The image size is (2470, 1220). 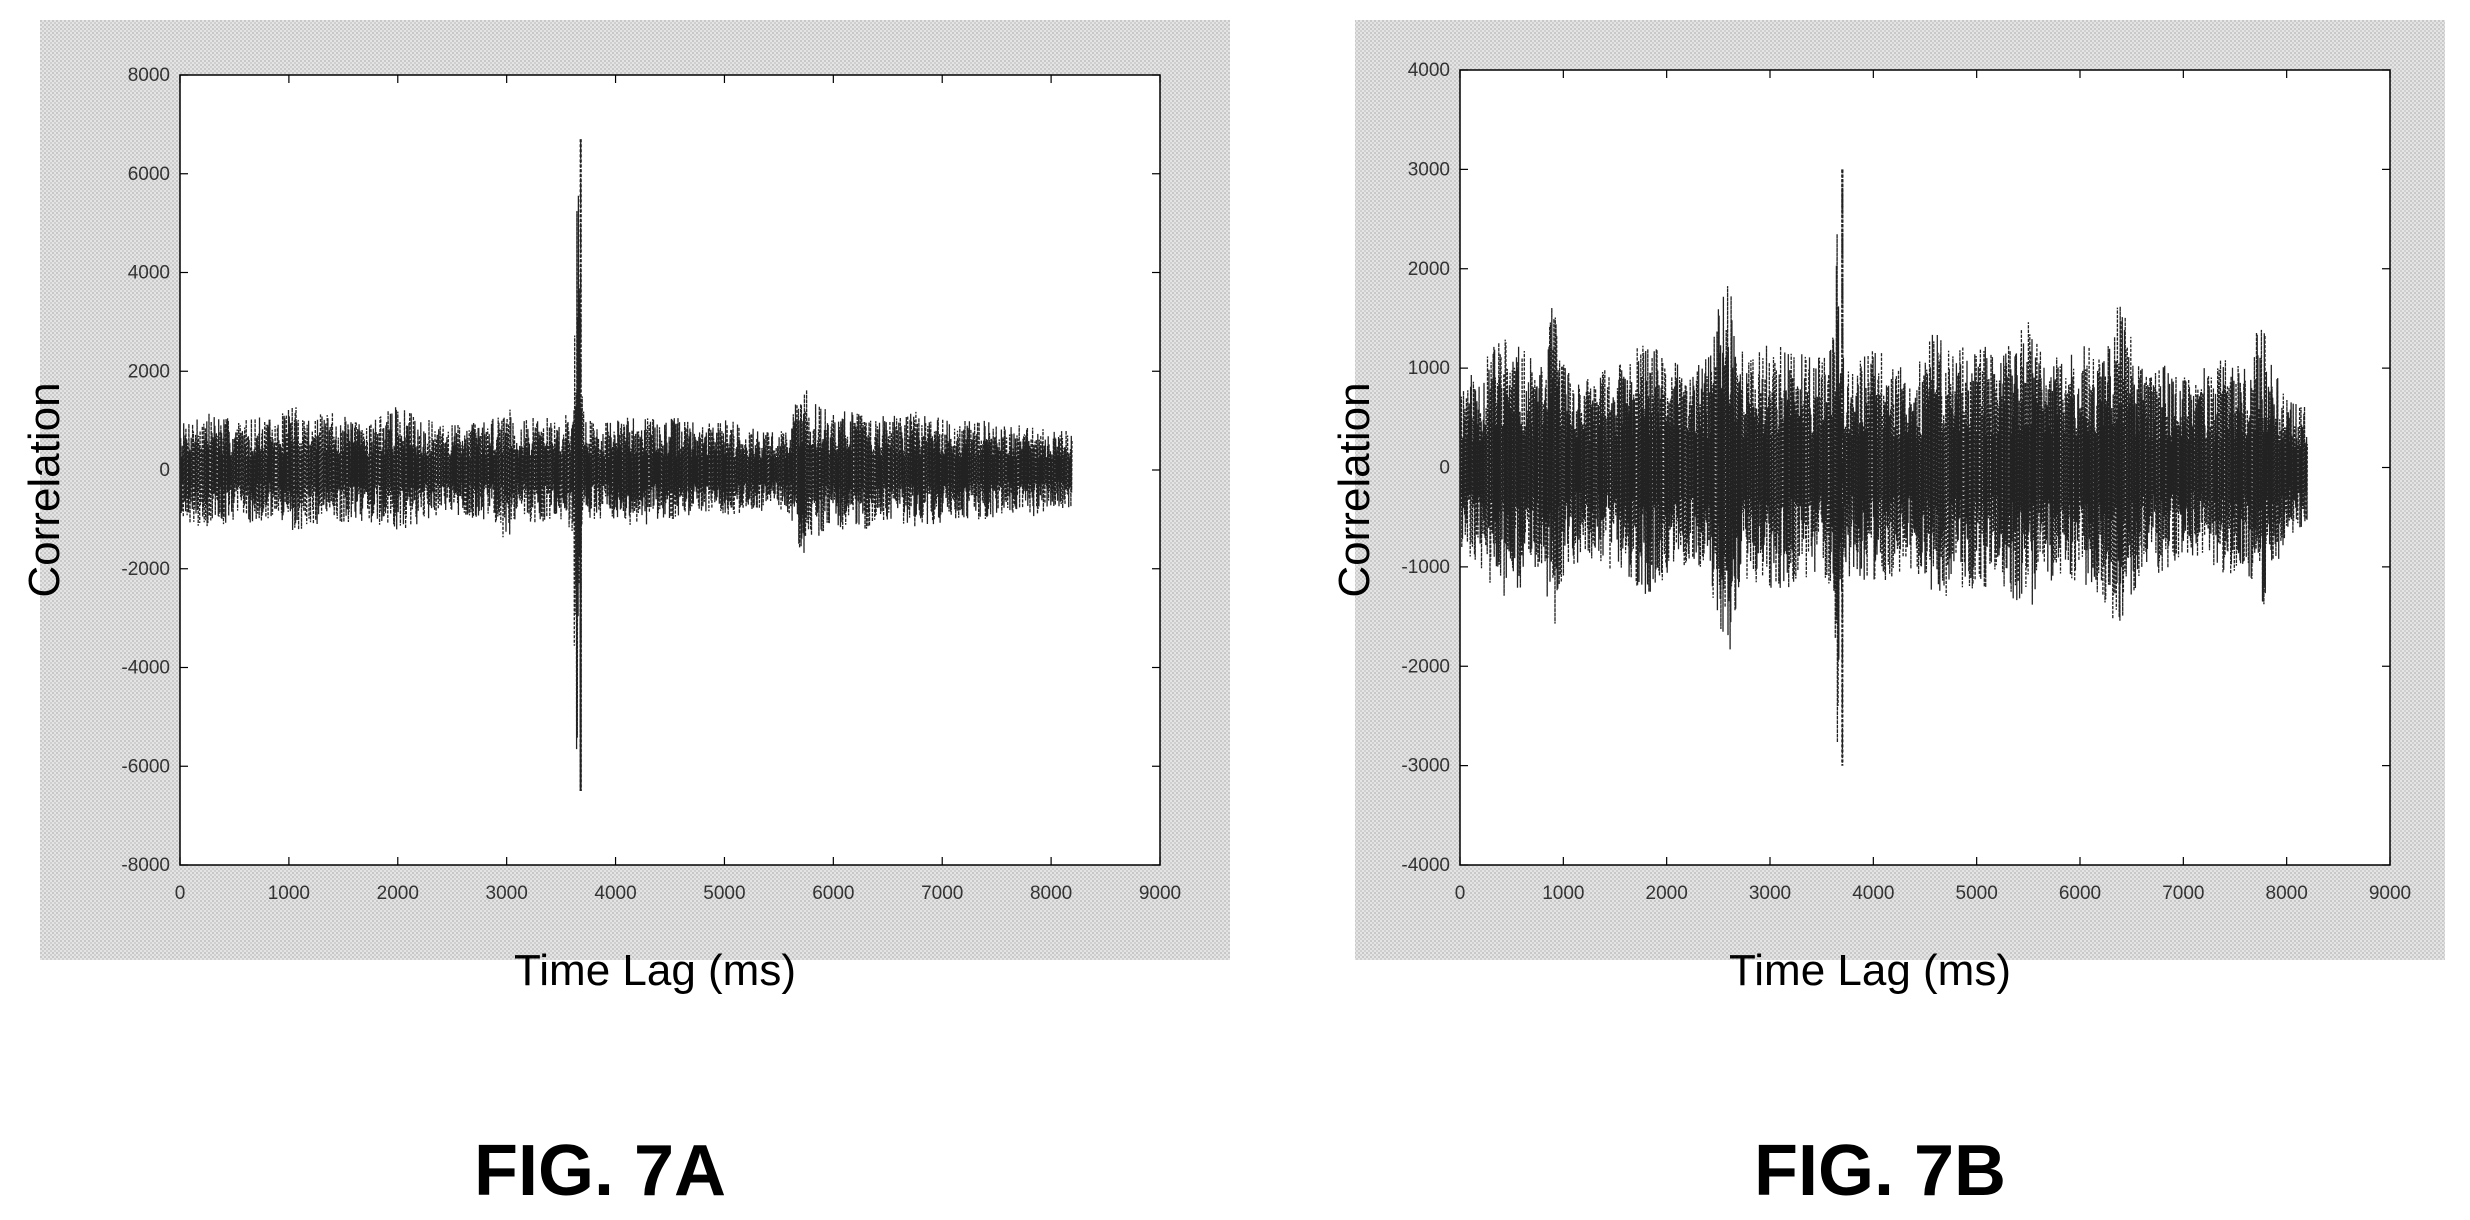 I want to click on y-tick-label: 8000, so click(x=149, y=75).